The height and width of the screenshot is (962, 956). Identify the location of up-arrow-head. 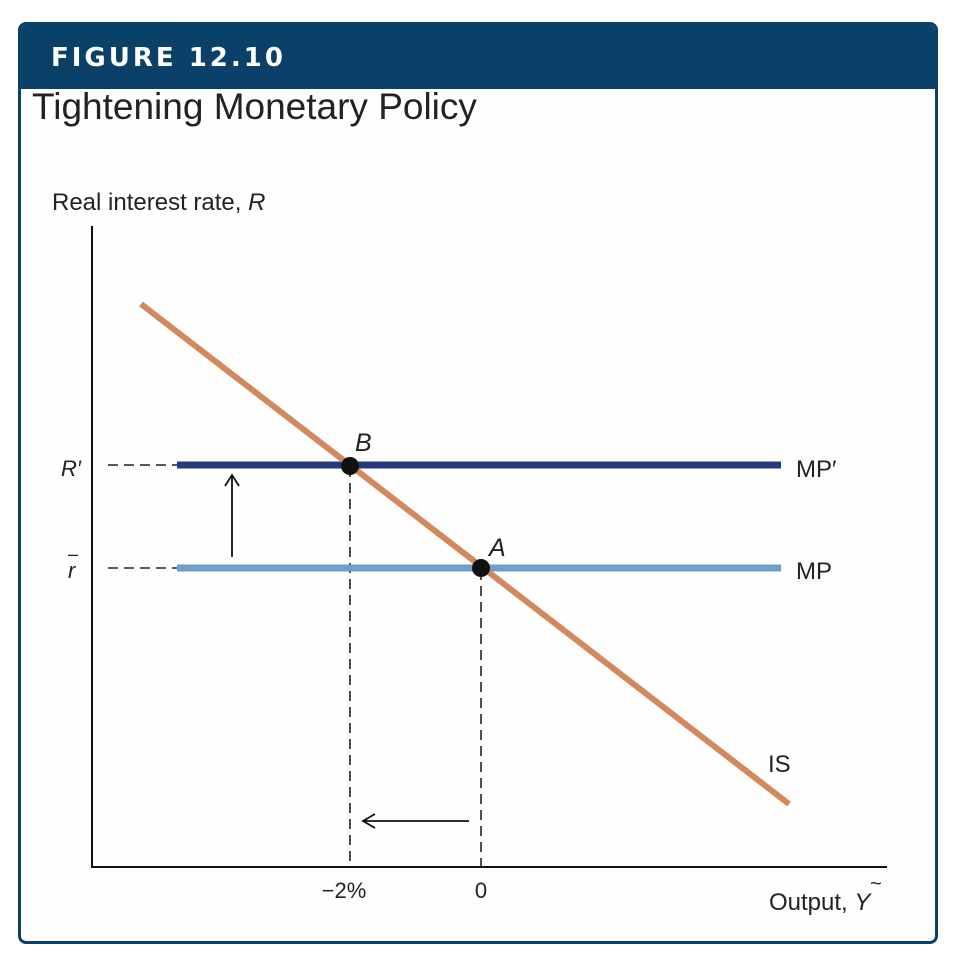
(232, 480).